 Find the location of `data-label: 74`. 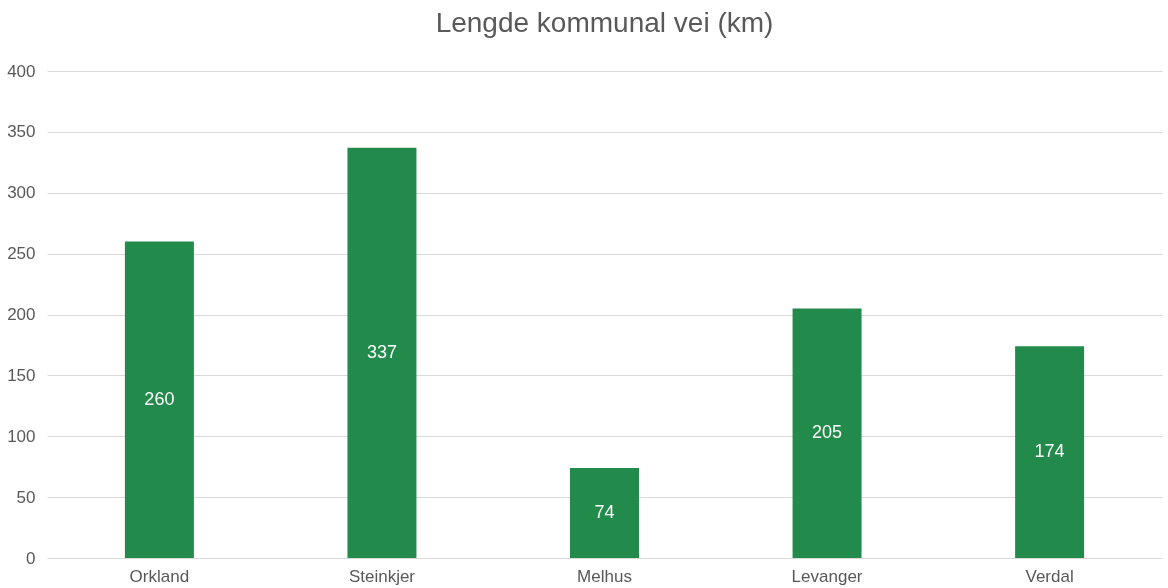

data-label: 74 is located at coordinates (604, 511).